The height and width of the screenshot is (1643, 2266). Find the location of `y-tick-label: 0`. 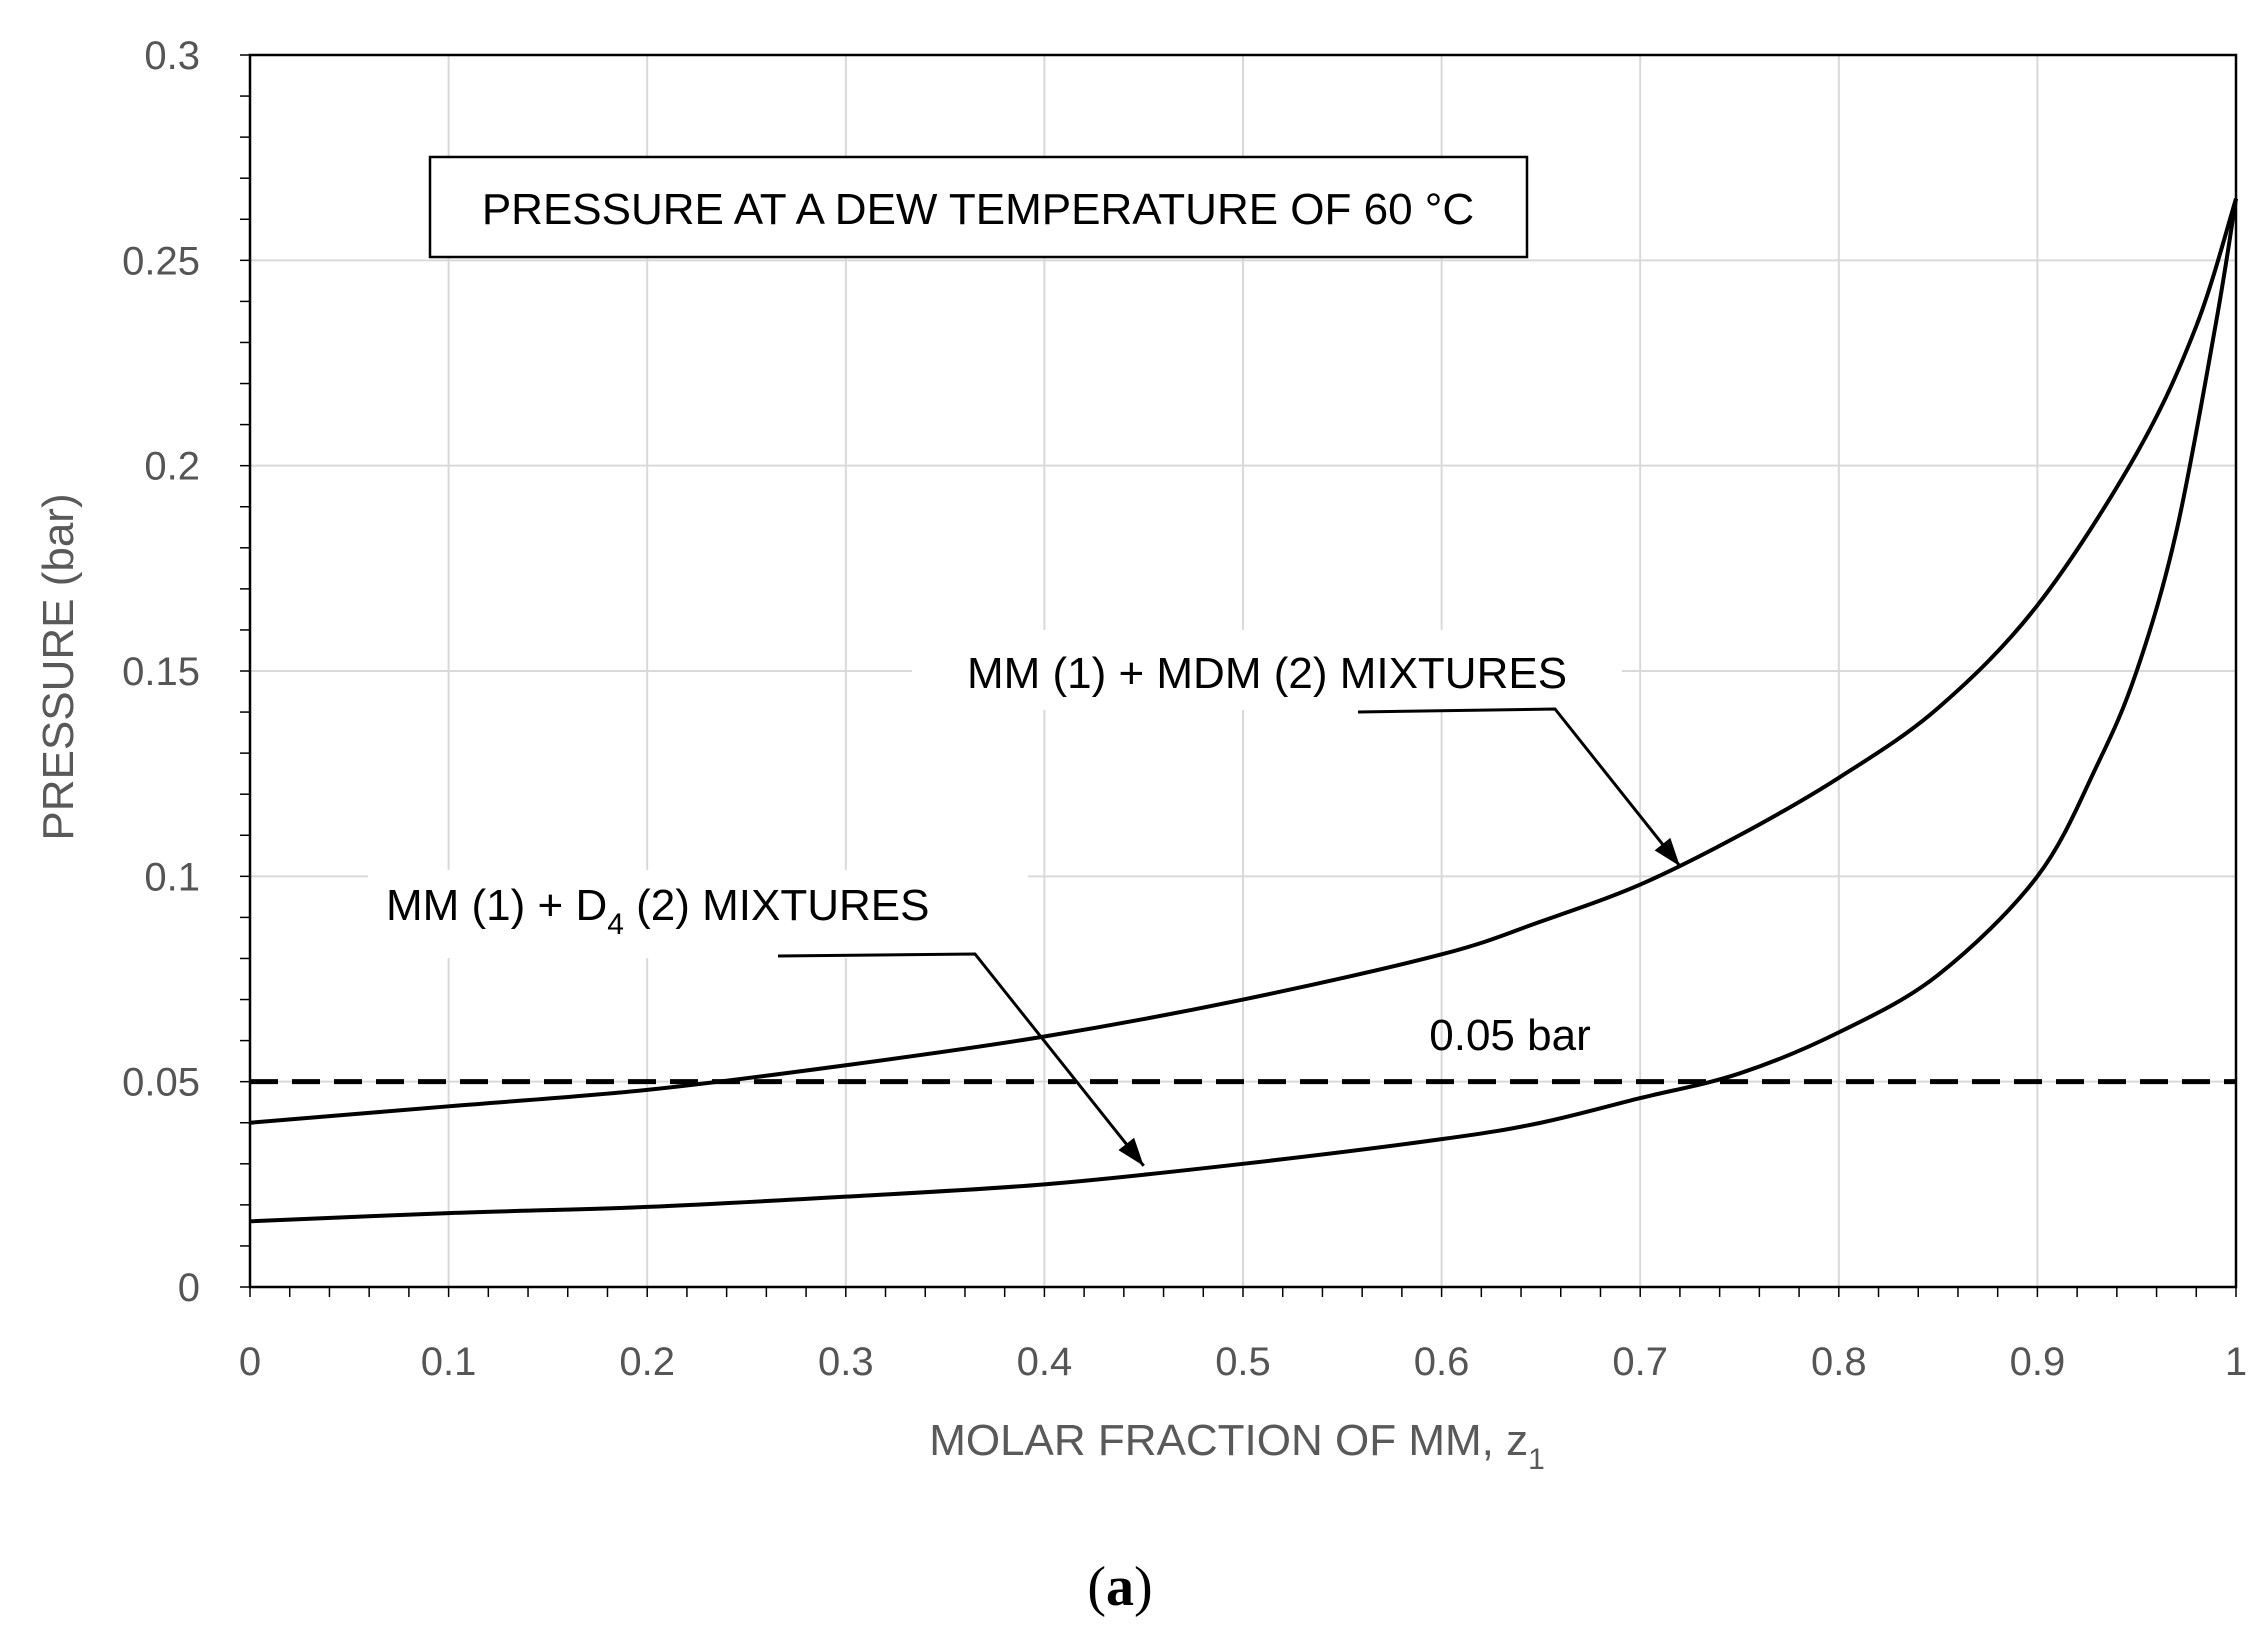

y-tick-label: 0 is located at coordinates (189, 1288).